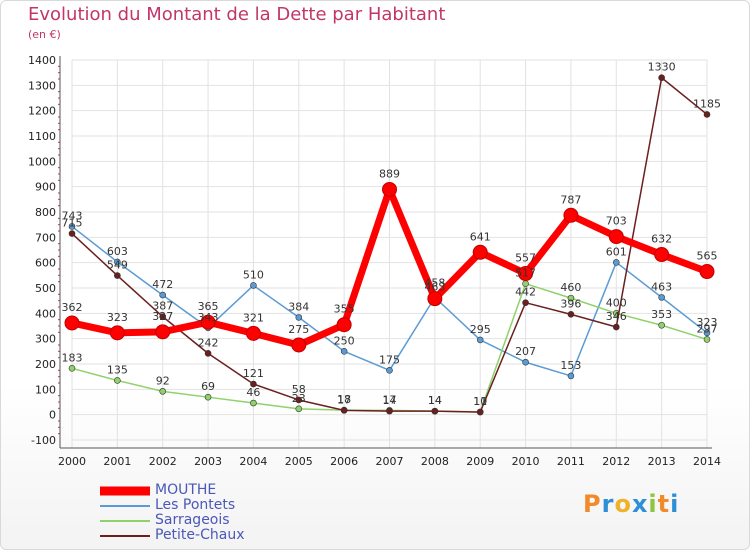 This screenshot has width=750, height=550. Describe the element at coordinates (253, 461) in the screenshot. I see `x-tick-label: 2004` at that location.